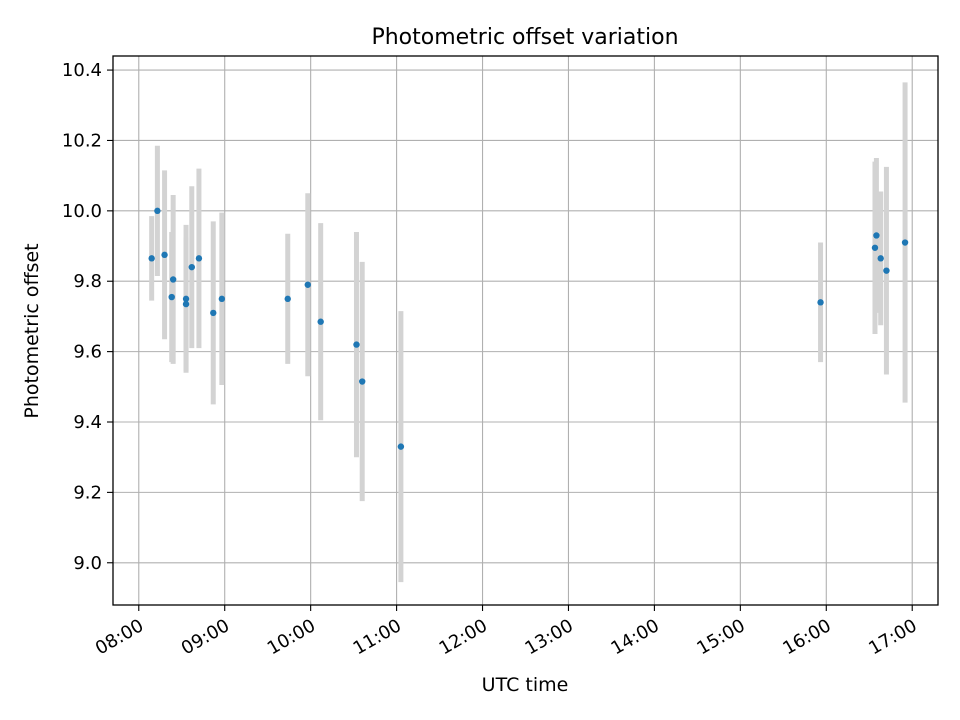 This screenshot has width=960, height=720. Describe the element at coordinates (87, 281) in the screenshot. I see `y-tick-label: 9.8` at that location.